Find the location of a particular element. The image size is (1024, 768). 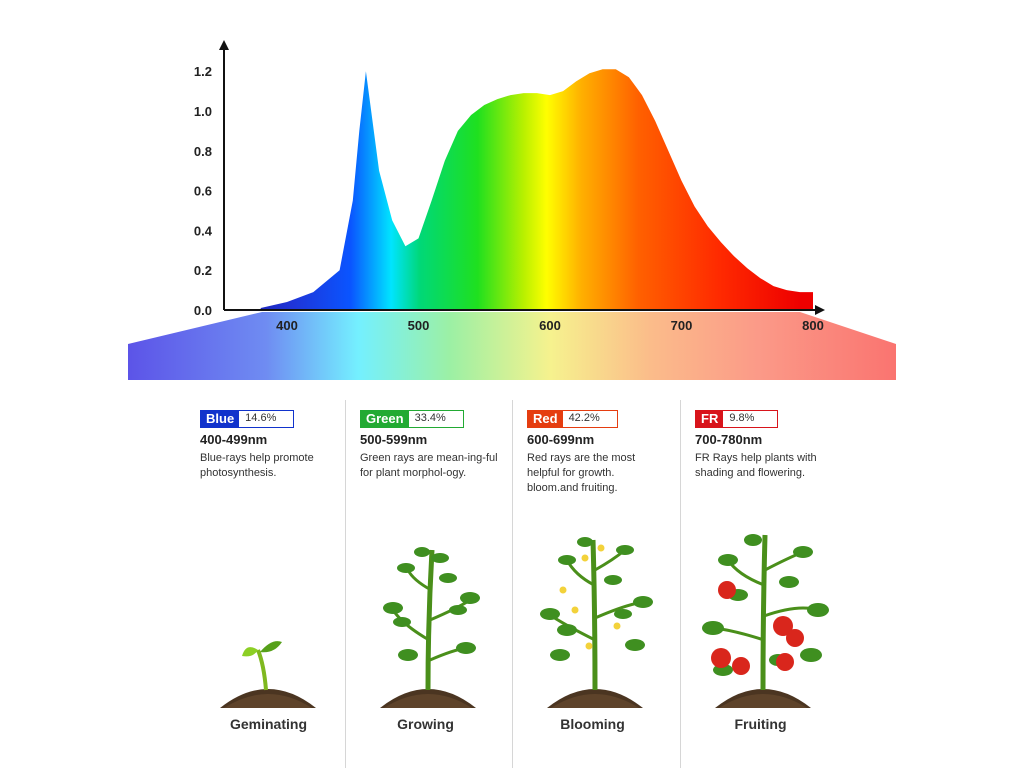

fruiting-tomato-plant-icon is located at coordinates (763, 627).